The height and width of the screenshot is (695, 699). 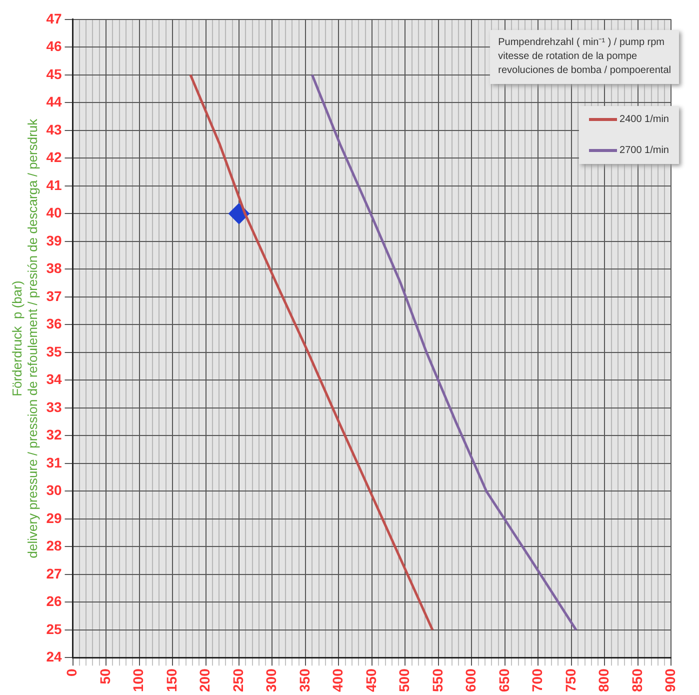 I want to click on y-tick-label: 34, so click(x=54, y=379).